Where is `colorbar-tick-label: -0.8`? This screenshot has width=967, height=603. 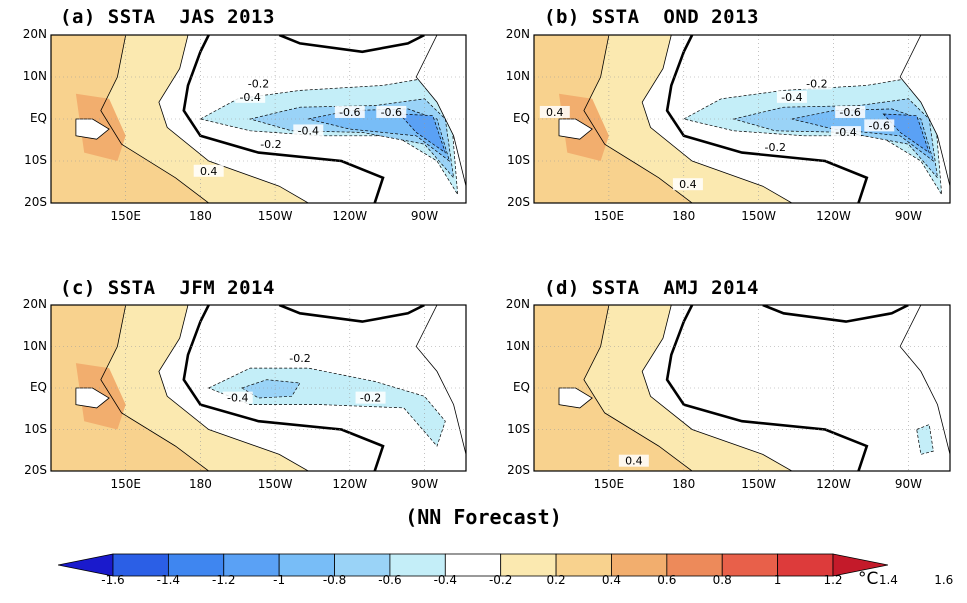
colorbar-tick-label: -0.8 is located at coordinates (334, 580).